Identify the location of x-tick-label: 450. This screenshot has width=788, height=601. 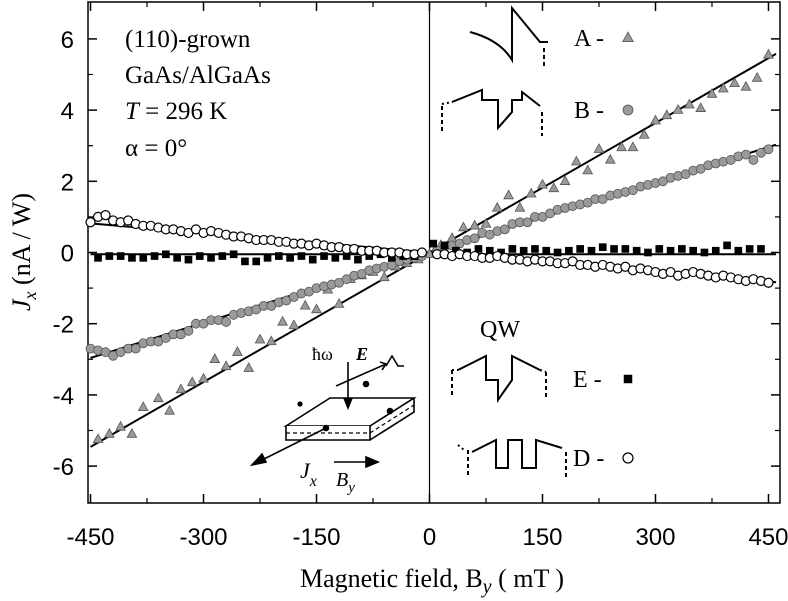
(768, 537).